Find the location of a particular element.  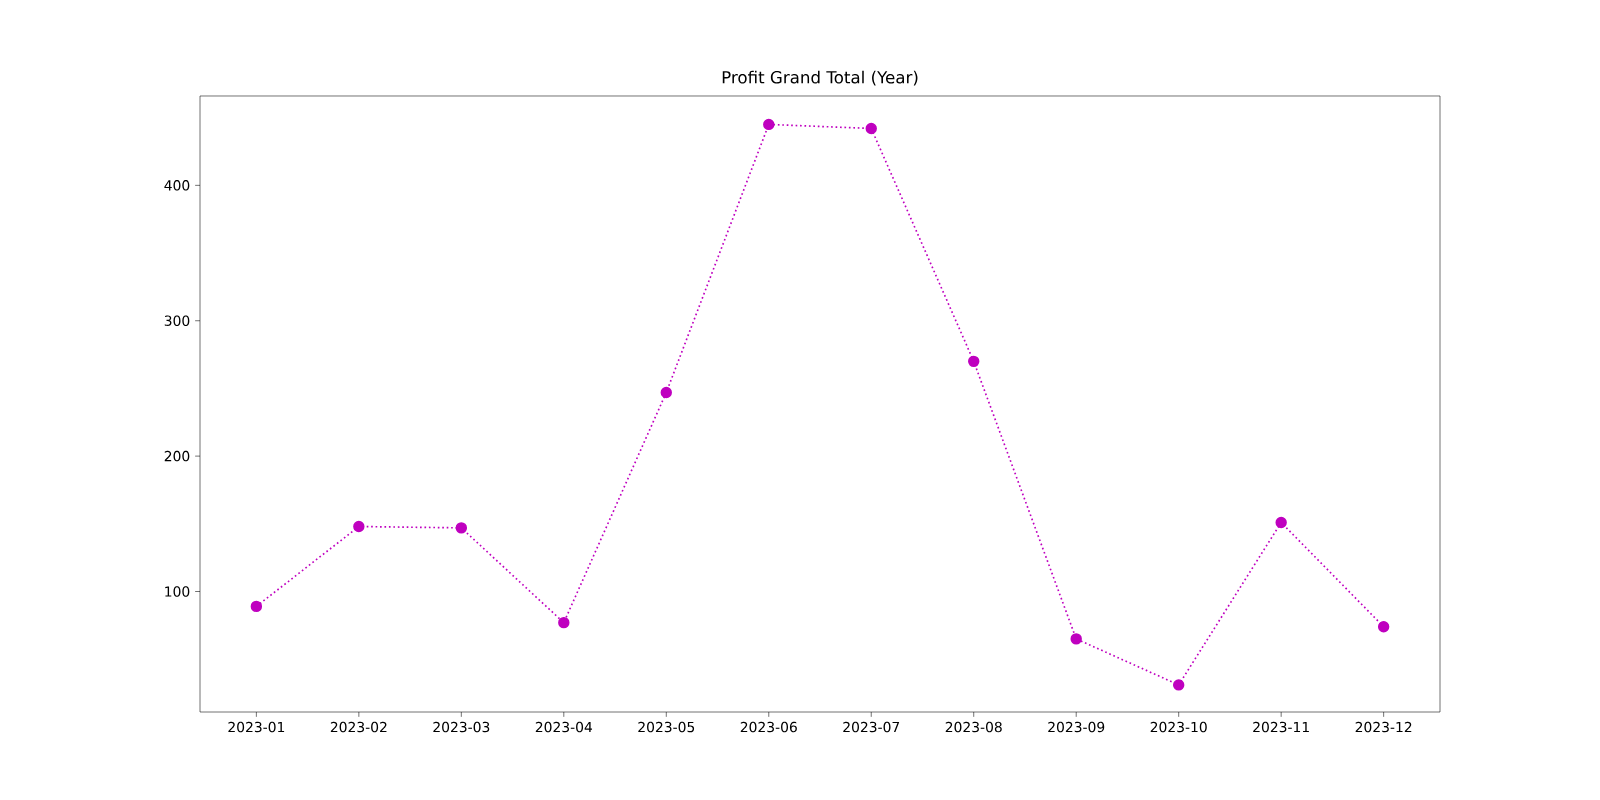

x-tick-label: 2023-11 is located at coordinates (1281, 727).